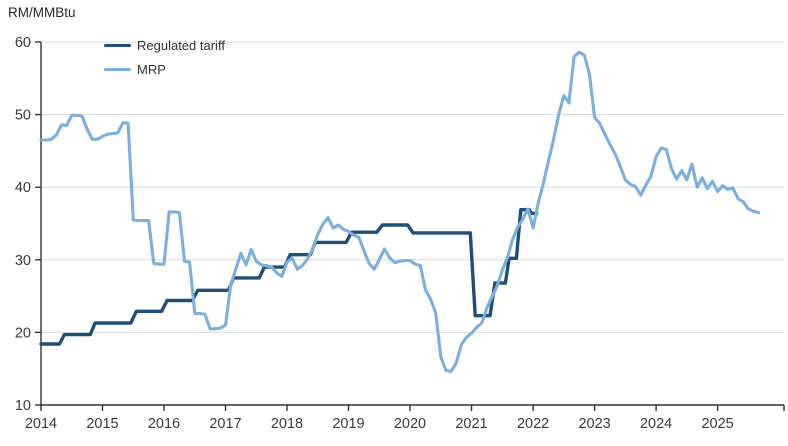  I want to click on y-tick-label: 30, so click(23, 261).